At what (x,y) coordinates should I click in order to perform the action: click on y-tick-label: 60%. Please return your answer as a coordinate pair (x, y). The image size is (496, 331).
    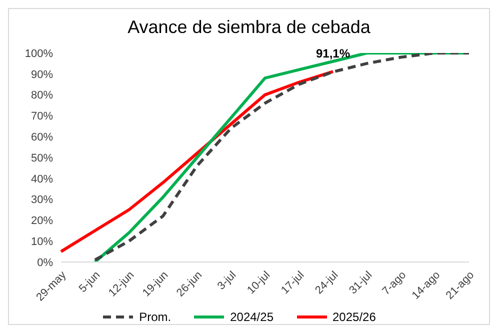
    Looking at the image, I should click on (42, 138).